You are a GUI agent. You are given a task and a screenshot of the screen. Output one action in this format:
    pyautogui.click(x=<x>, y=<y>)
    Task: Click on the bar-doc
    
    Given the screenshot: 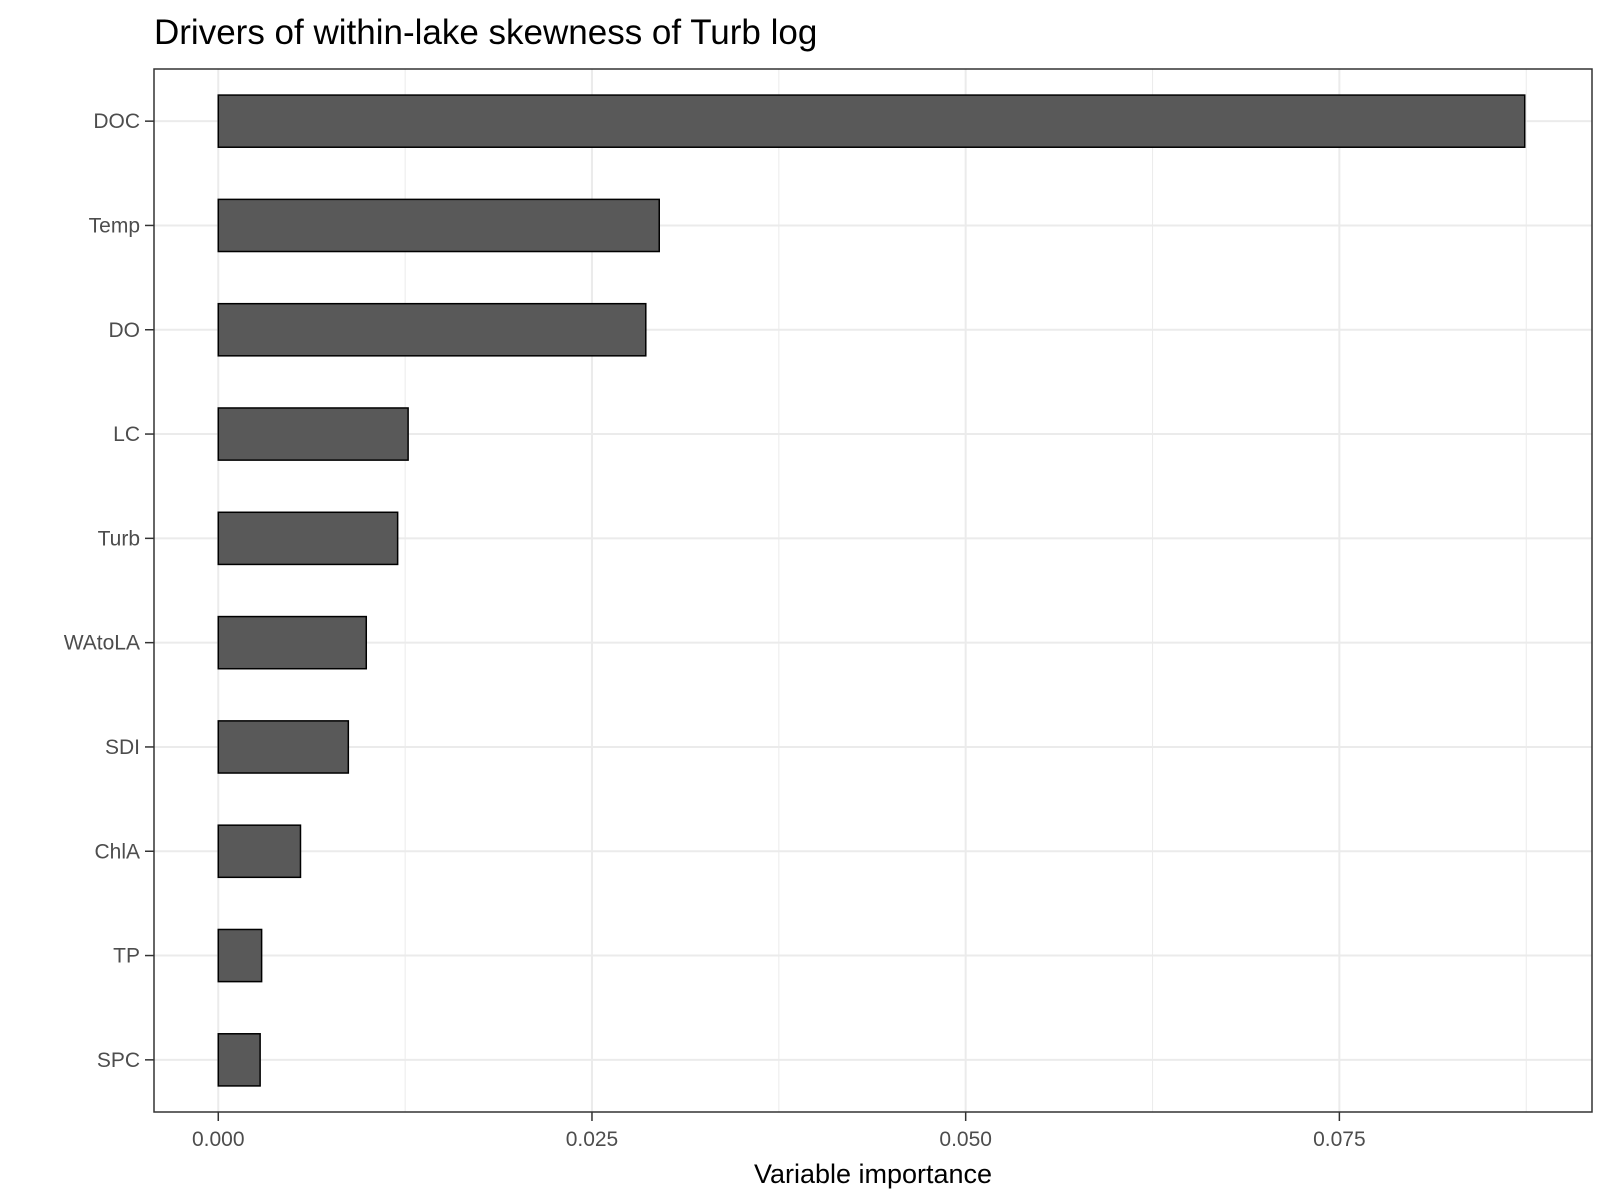 What is the action you would take?
    pyautogui.click(x=871, y=121)
    